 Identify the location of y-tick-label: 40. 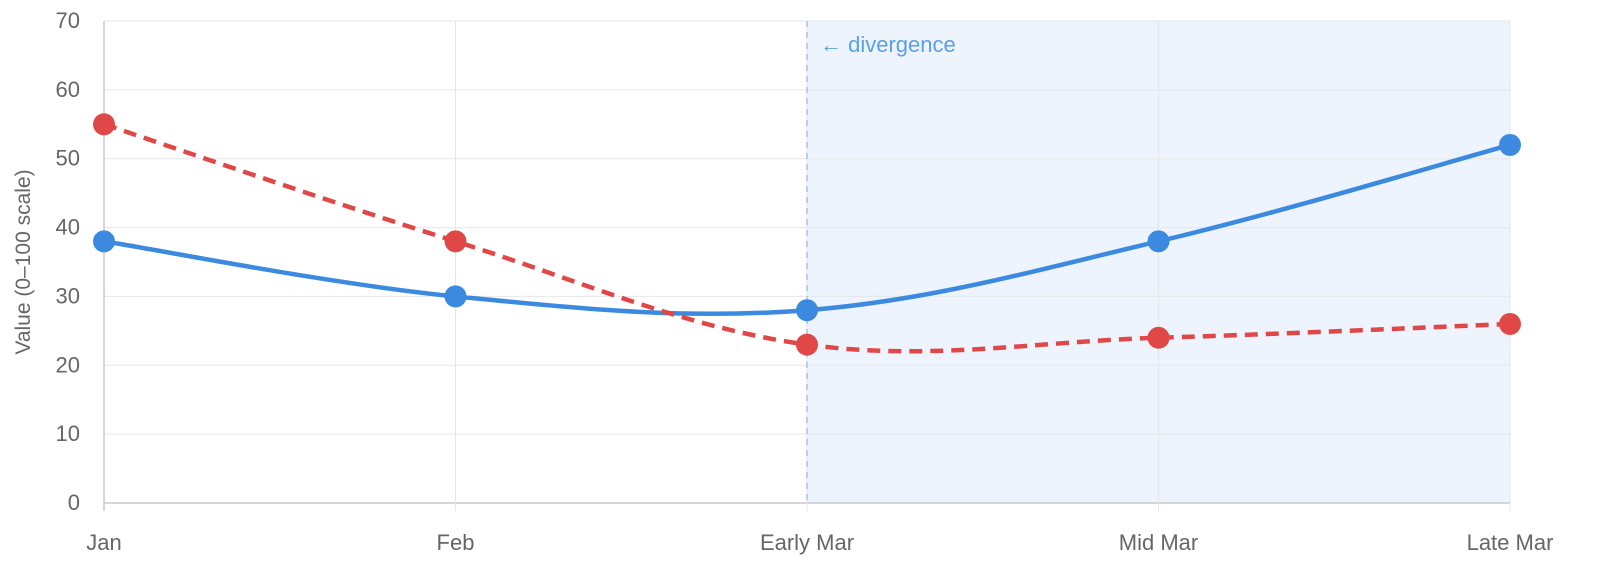
(68, 227).